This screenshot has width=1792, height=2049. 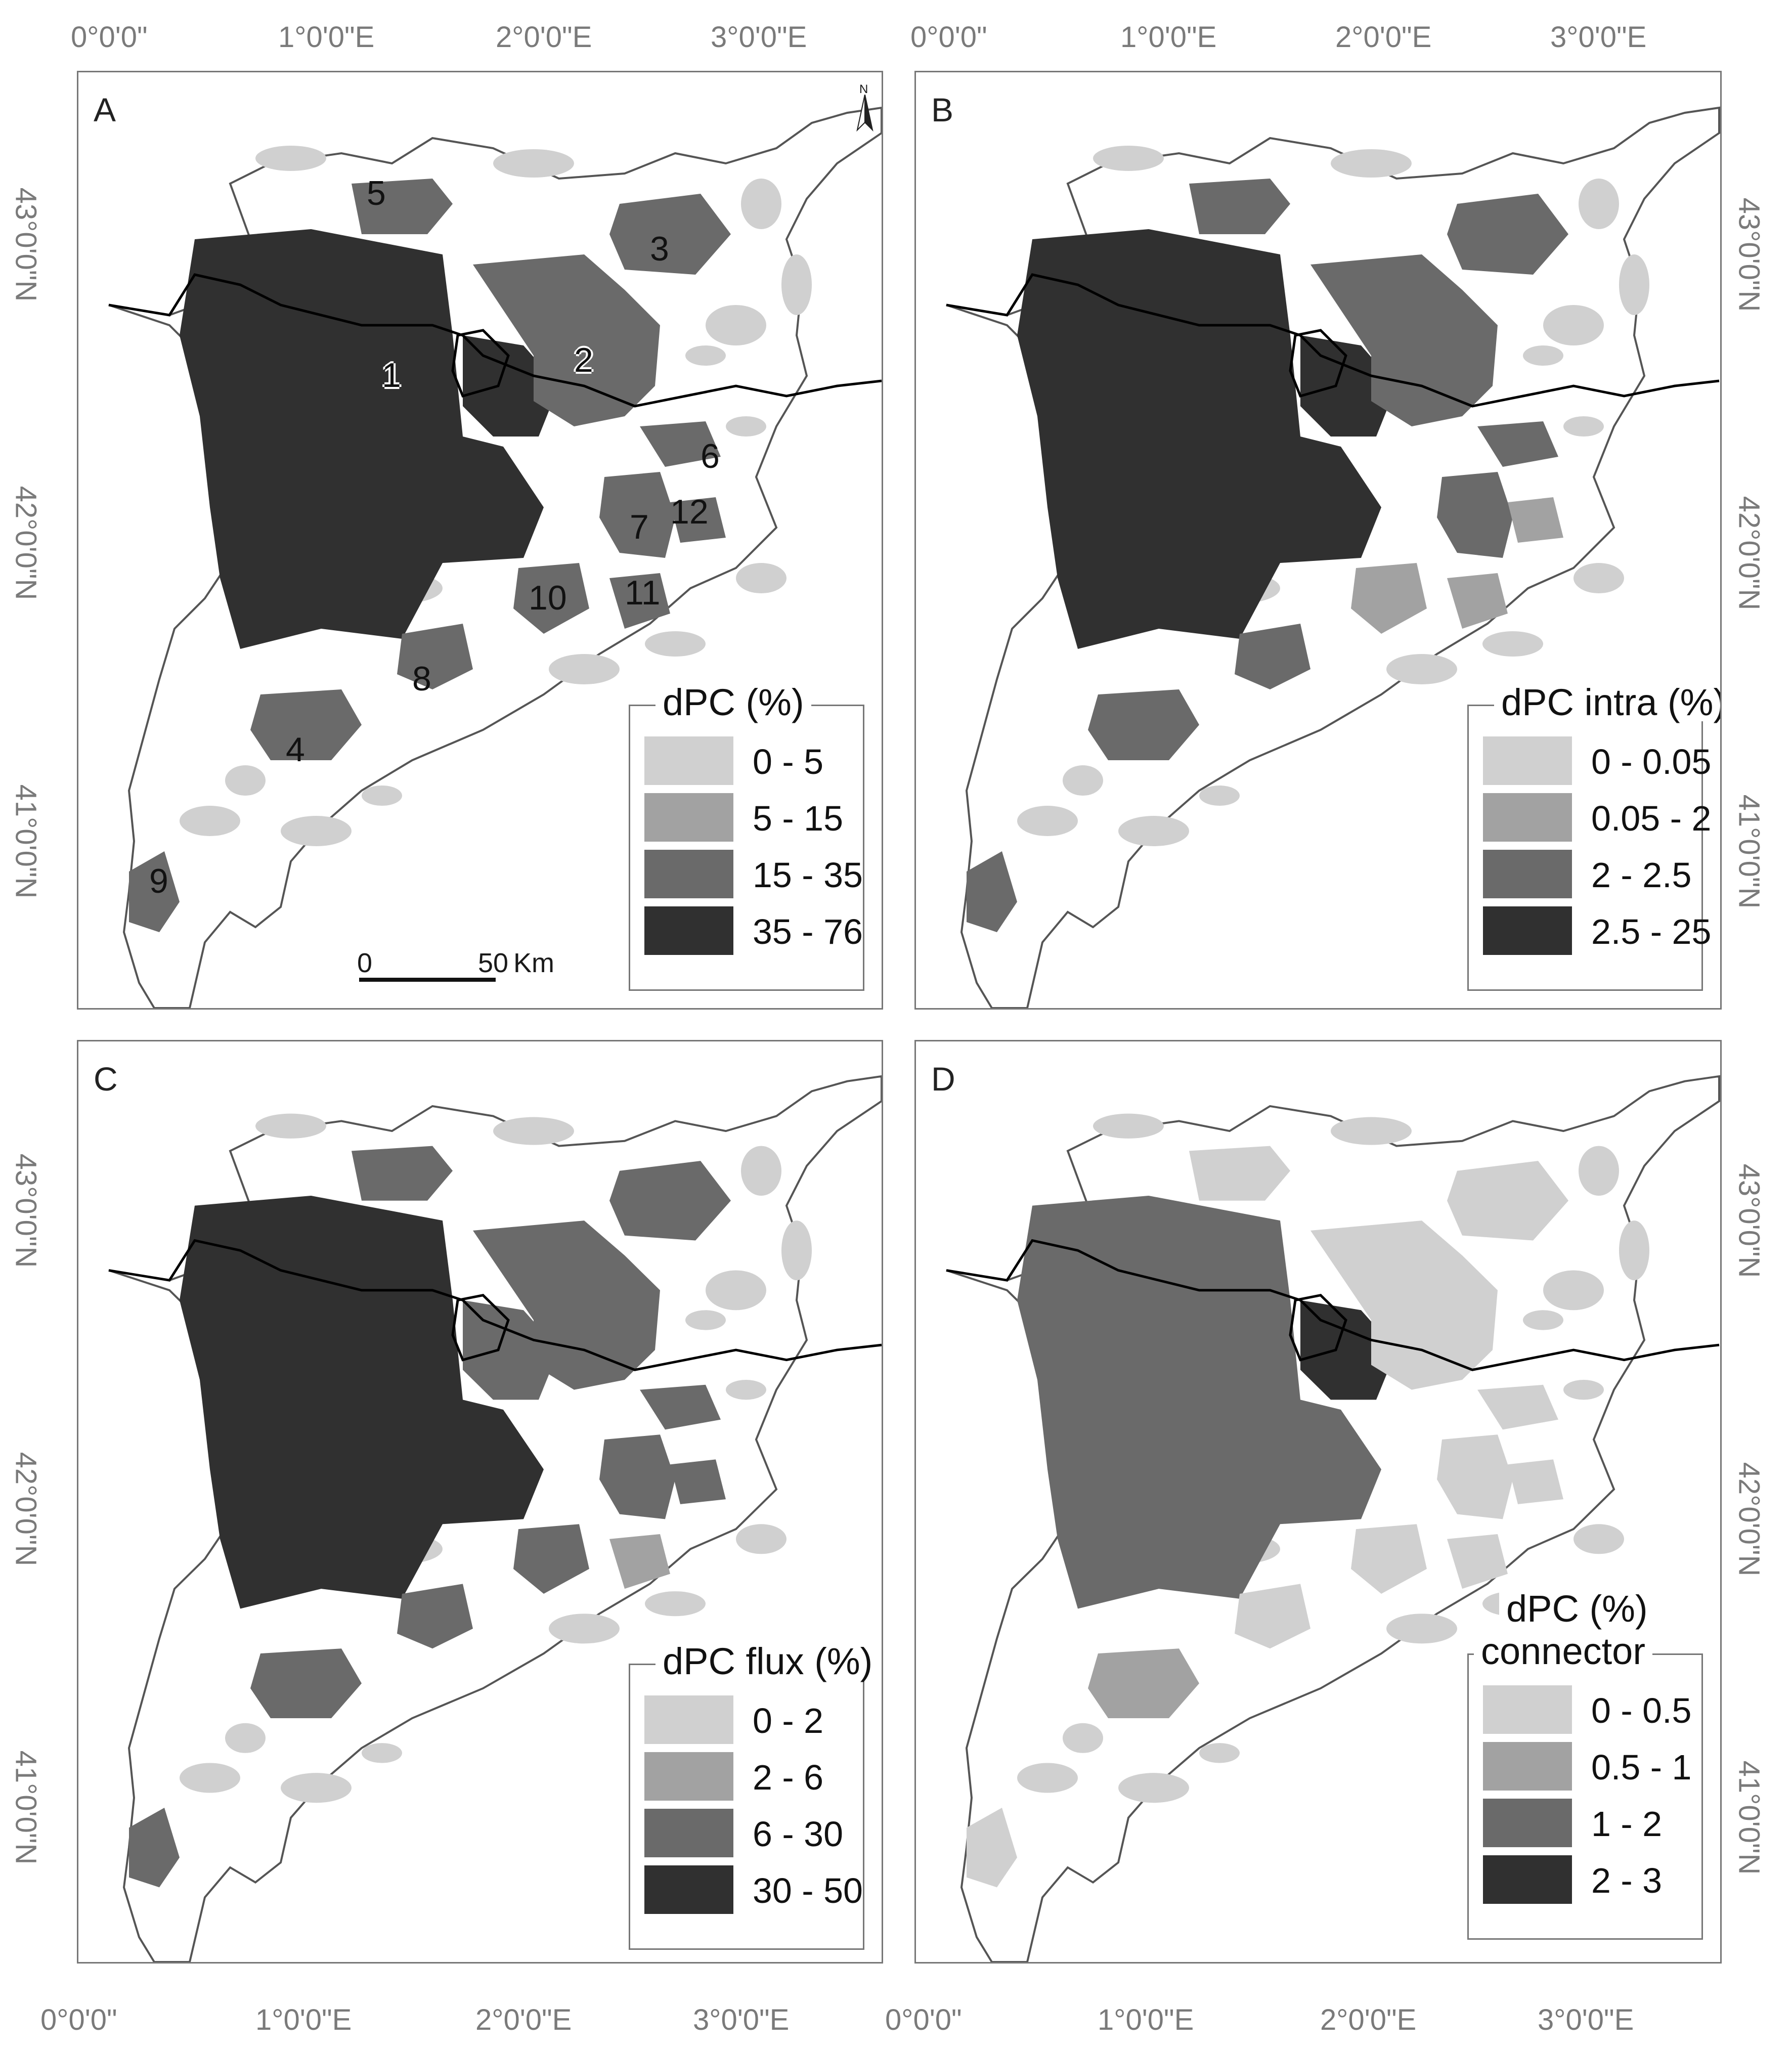 I want to click on legend-box: dPC (%) 0 - 5 5 - 15 15 - 35 35 - 76, so click(x=746, y=837).